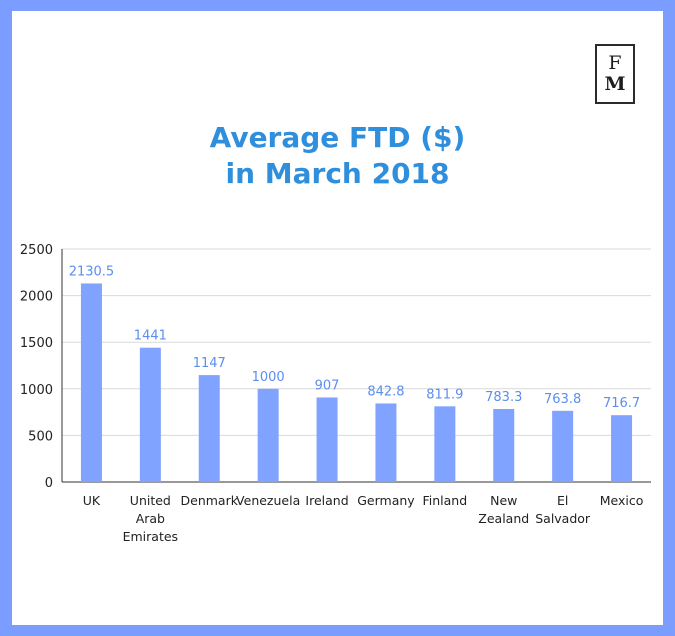  What do you see at coordinates (36, 343) in the screenshot?
I see `y-tick-label: 1500` at bounding box center [36, 343].